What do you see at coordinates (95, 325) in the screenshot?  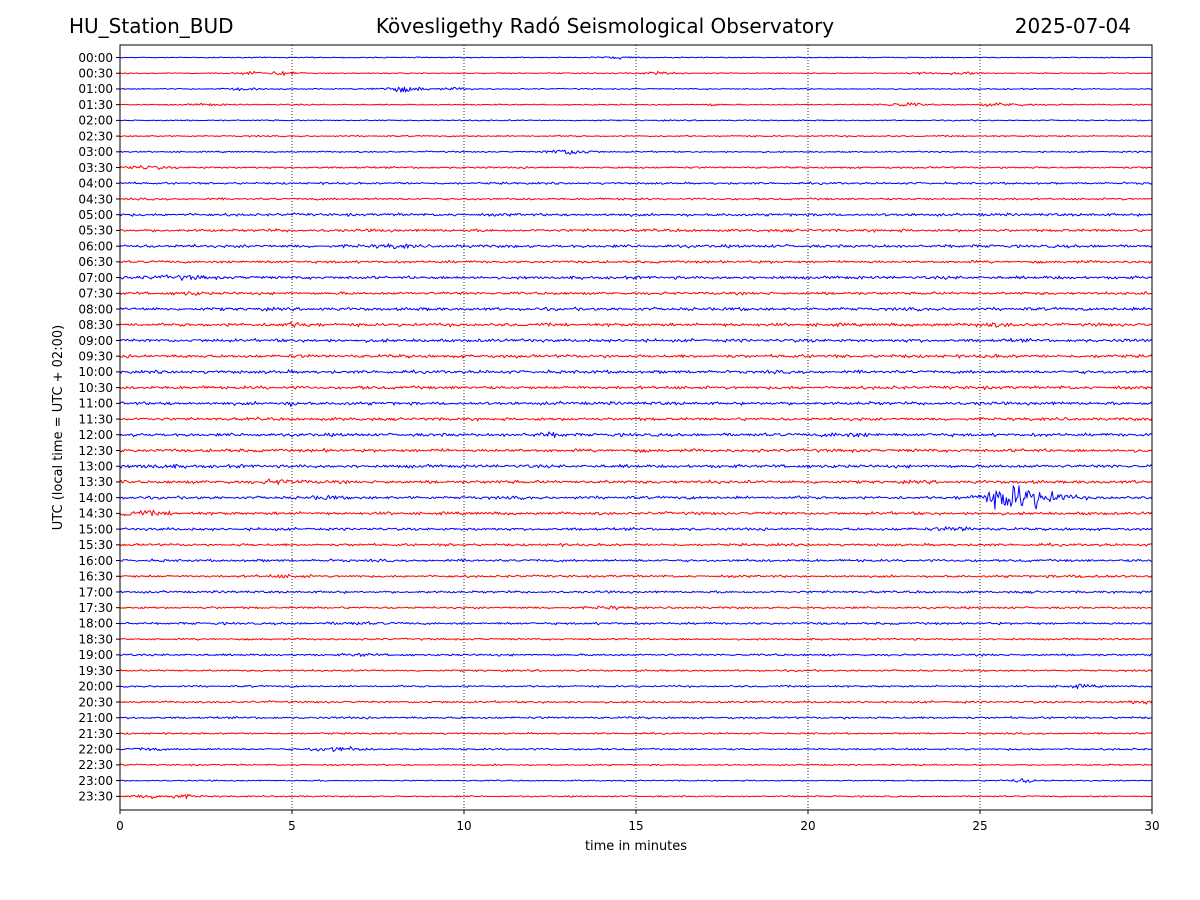 I see `y-tick-label: 08:30` at bounding box center [95, 325].